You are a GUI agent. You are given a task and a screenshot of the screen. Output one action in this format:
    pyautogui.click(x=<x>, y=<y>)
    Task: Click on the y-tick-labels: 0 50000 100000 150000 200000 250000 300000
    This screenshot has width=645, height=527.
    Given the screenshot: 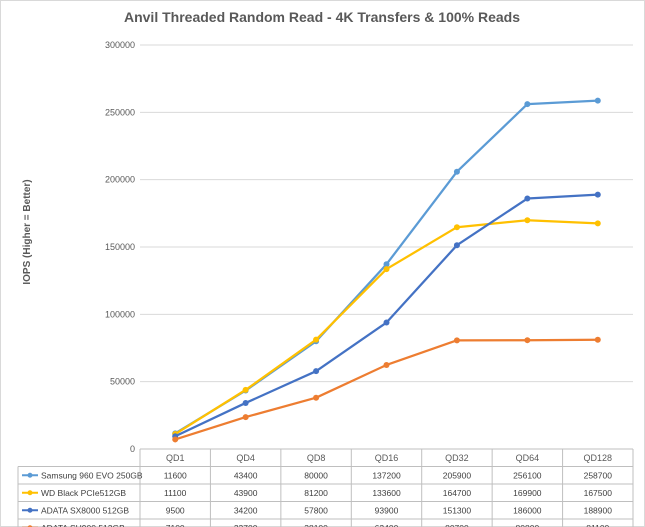 What is the action you would take?
    pyautogui.click(x=120, y=247)
    